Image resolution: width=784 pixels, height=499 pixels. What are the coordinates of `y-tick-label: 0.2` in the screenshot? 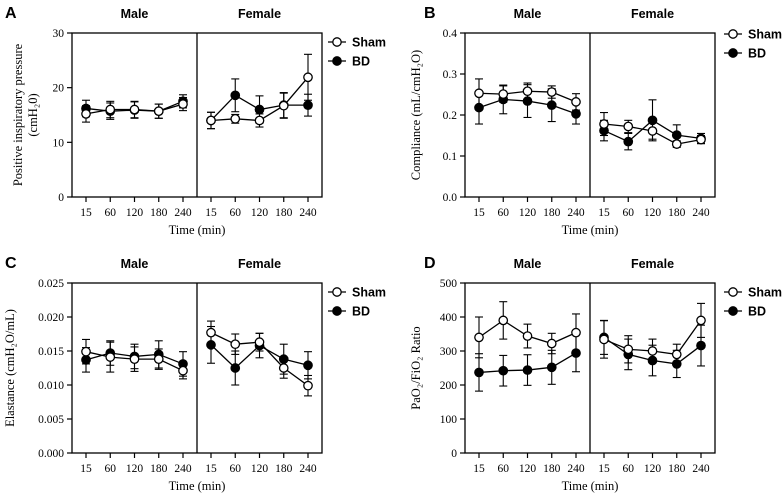 It's located at (450, 116).